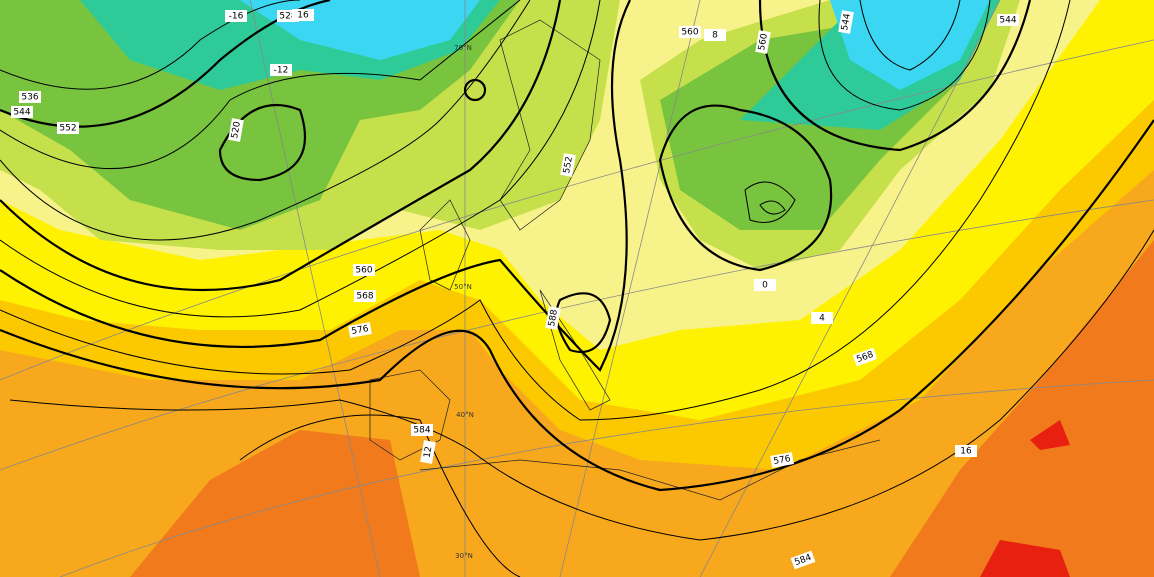 Image resolution: width=1154 pixels, height=577 pixels. I want to click on temperature-label: 4, so click(822, 319).